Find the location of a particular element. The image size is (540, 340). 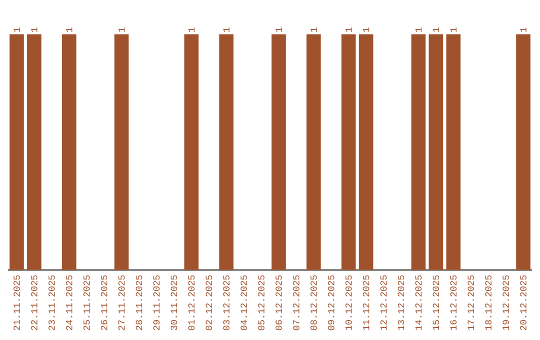

x-tick-label: 12.12.2025 is located at coordinates (383, 302).